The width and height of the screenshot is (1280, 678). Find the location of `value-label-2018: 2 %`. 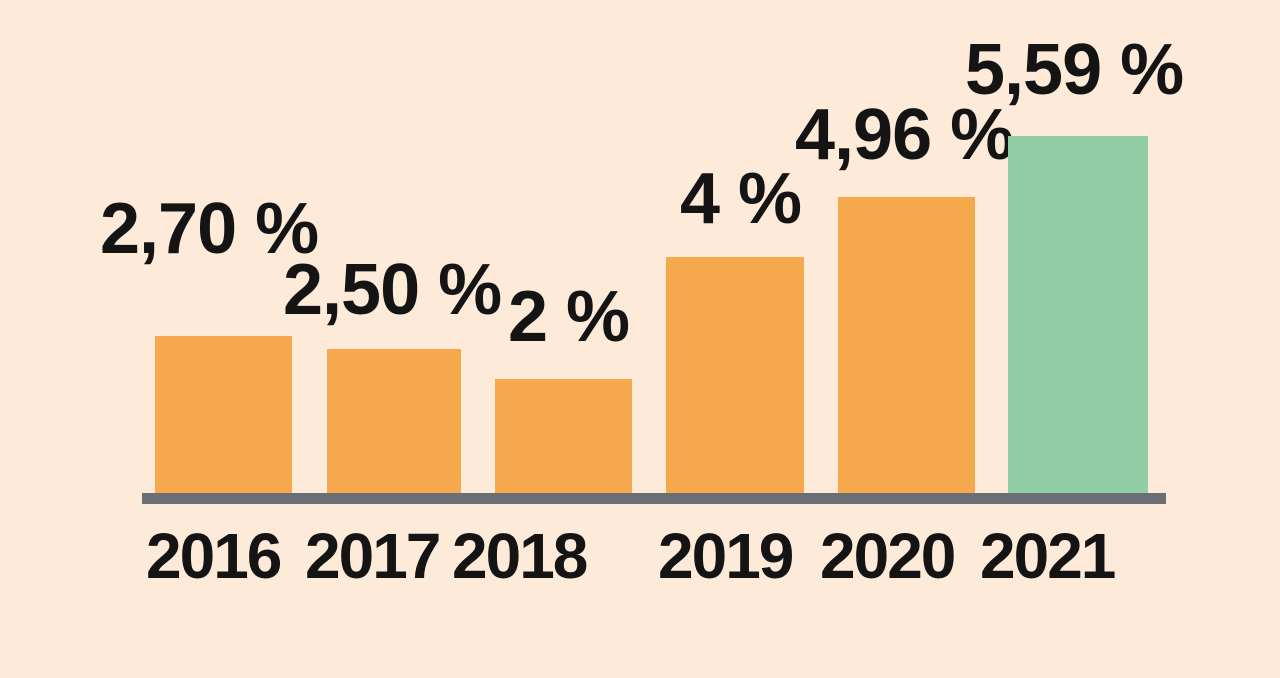

value-label-2018: 2 % is located at coordinates (569, 317).